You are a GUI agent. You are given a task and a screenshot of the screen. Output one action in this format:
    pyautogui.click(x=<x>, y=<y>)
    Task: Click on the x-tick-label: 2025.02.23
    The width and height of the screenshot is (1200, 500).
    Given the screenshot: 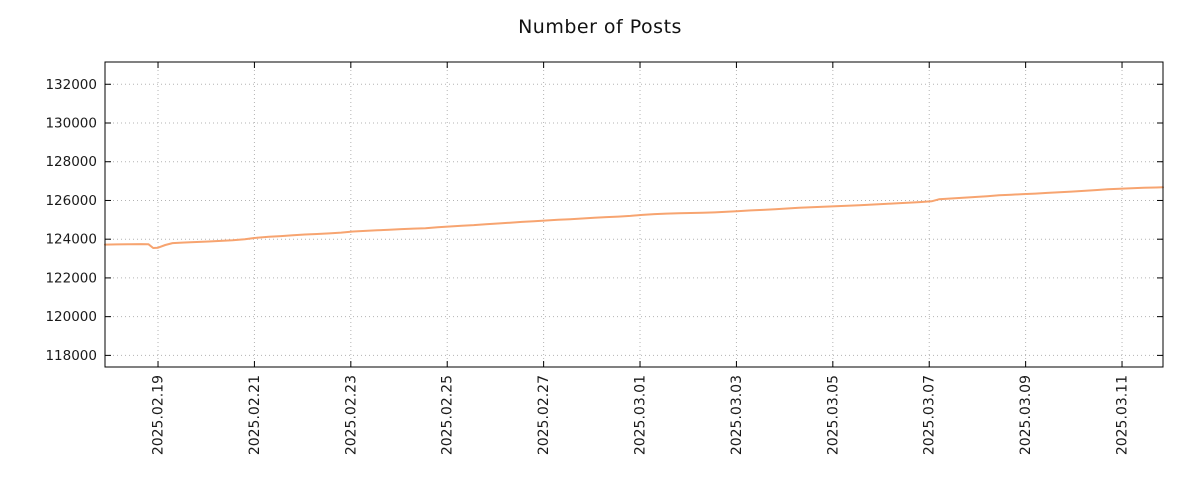 What is the action you would take?
    pyautogui.click(x=351, y=415)
    